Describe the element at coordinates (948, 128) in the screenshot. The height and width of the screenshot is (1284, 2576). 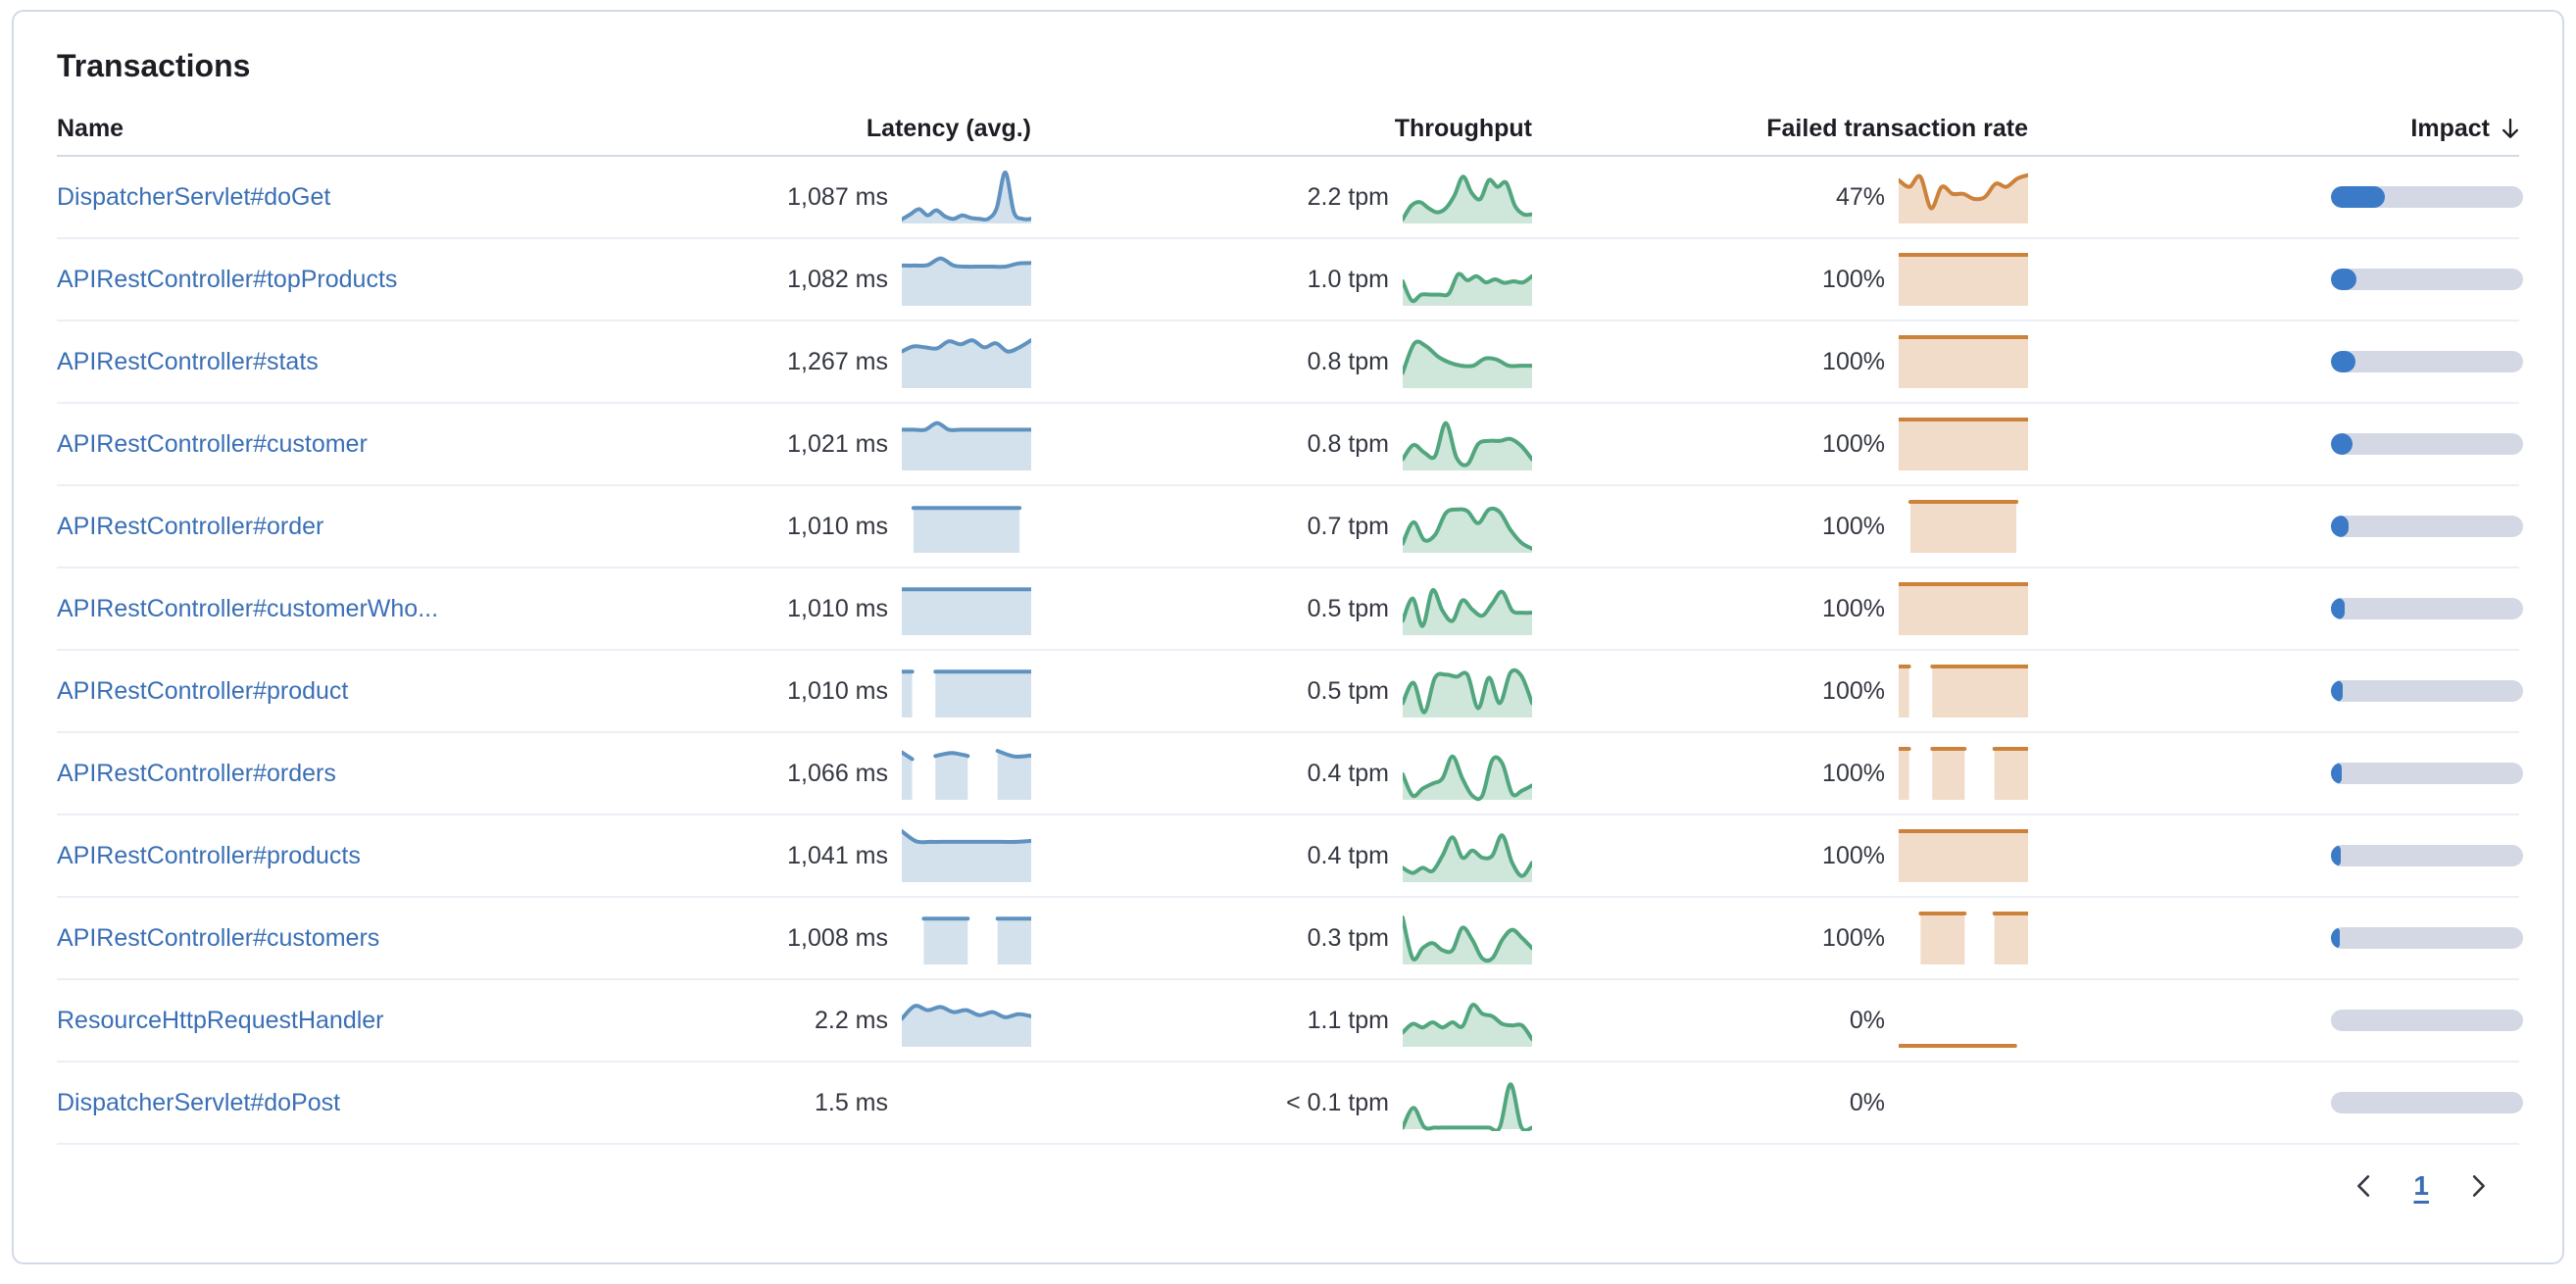
I see `column-header-latency: Latency (avg.)` at that location.